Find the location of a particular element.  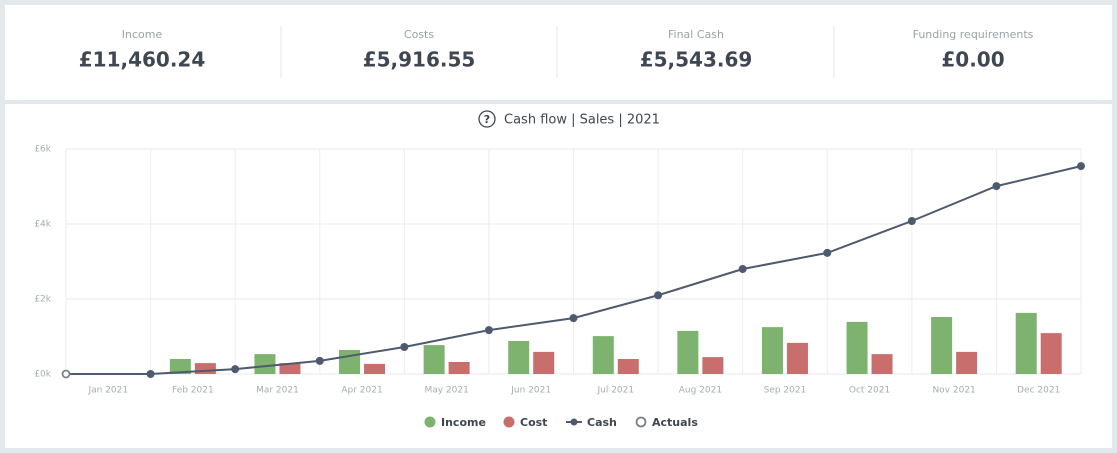

legend-label: Cost is located at coordinates (533, 422).